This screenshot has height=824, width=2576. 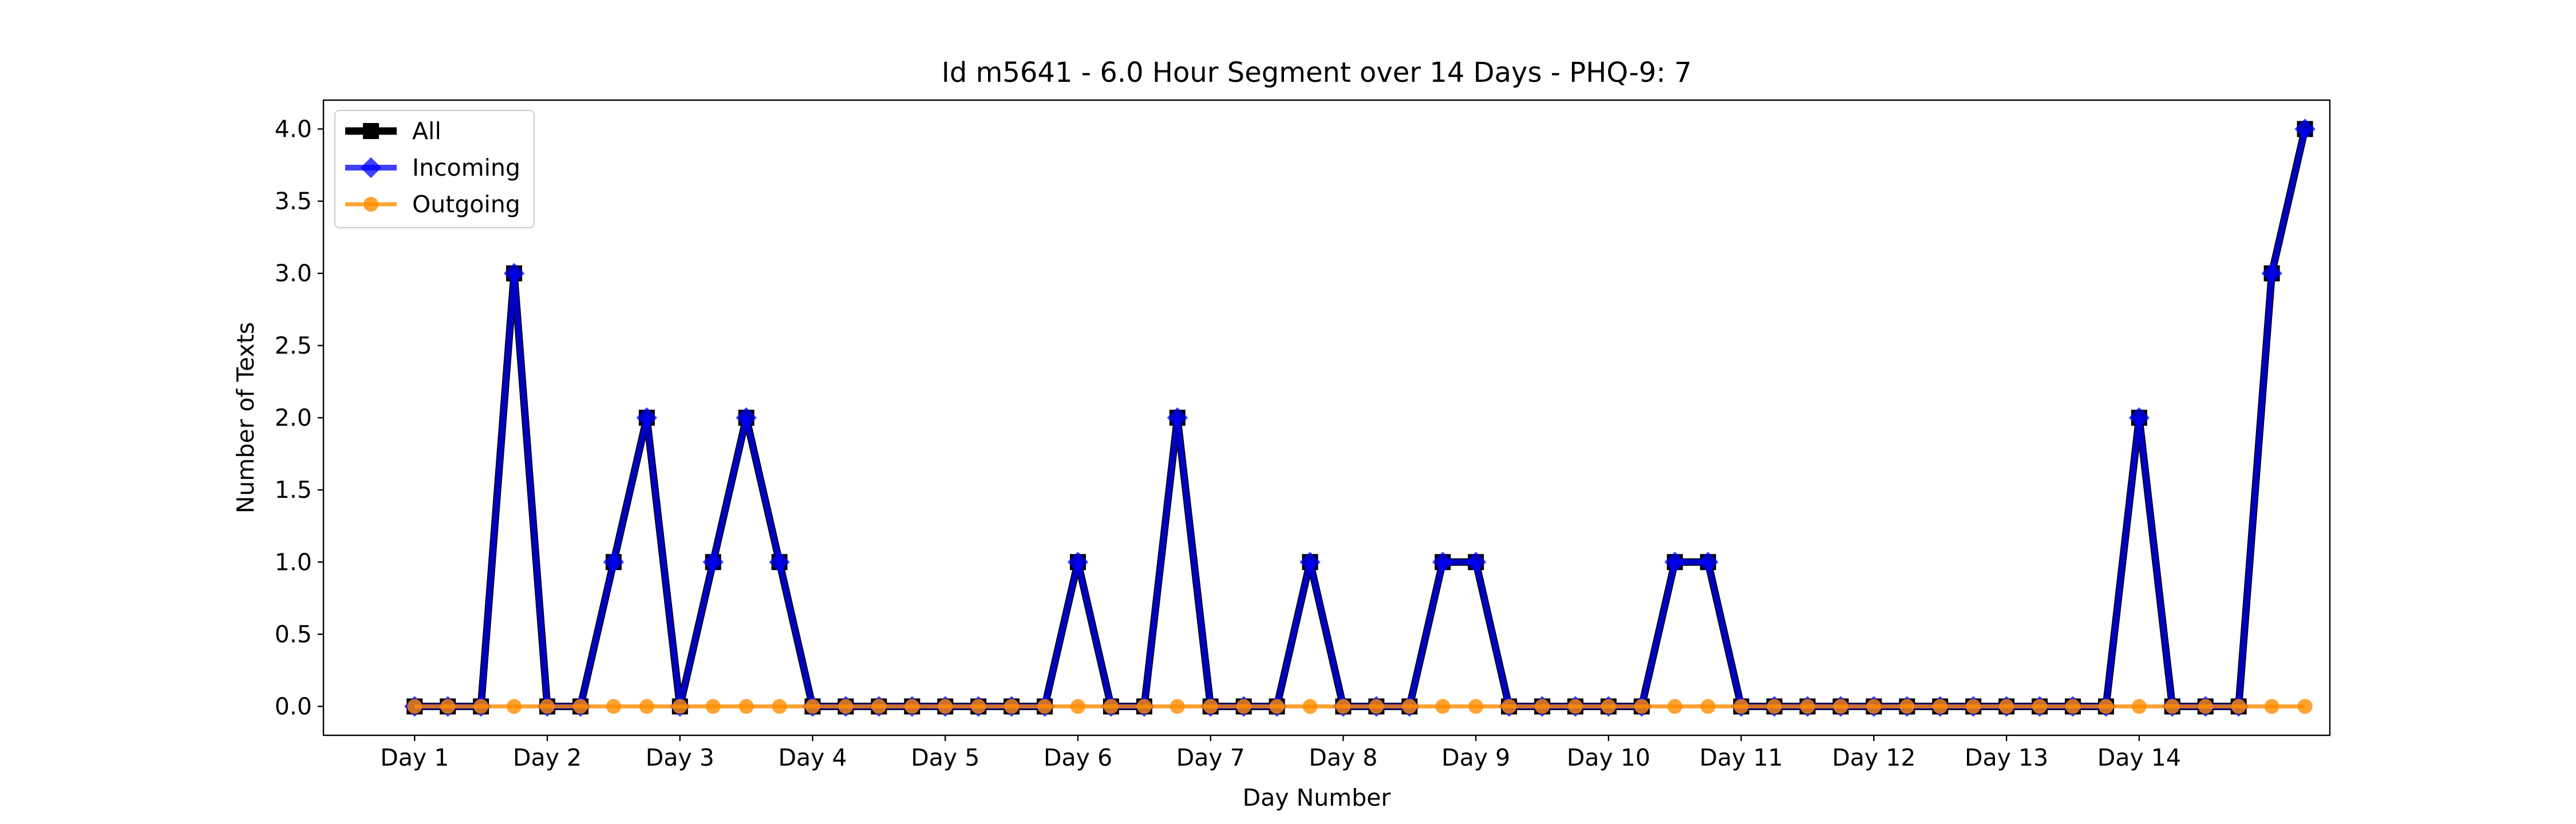 I want to click on legend-label-outgoing: Outgoing, so click(x=466, y=204).